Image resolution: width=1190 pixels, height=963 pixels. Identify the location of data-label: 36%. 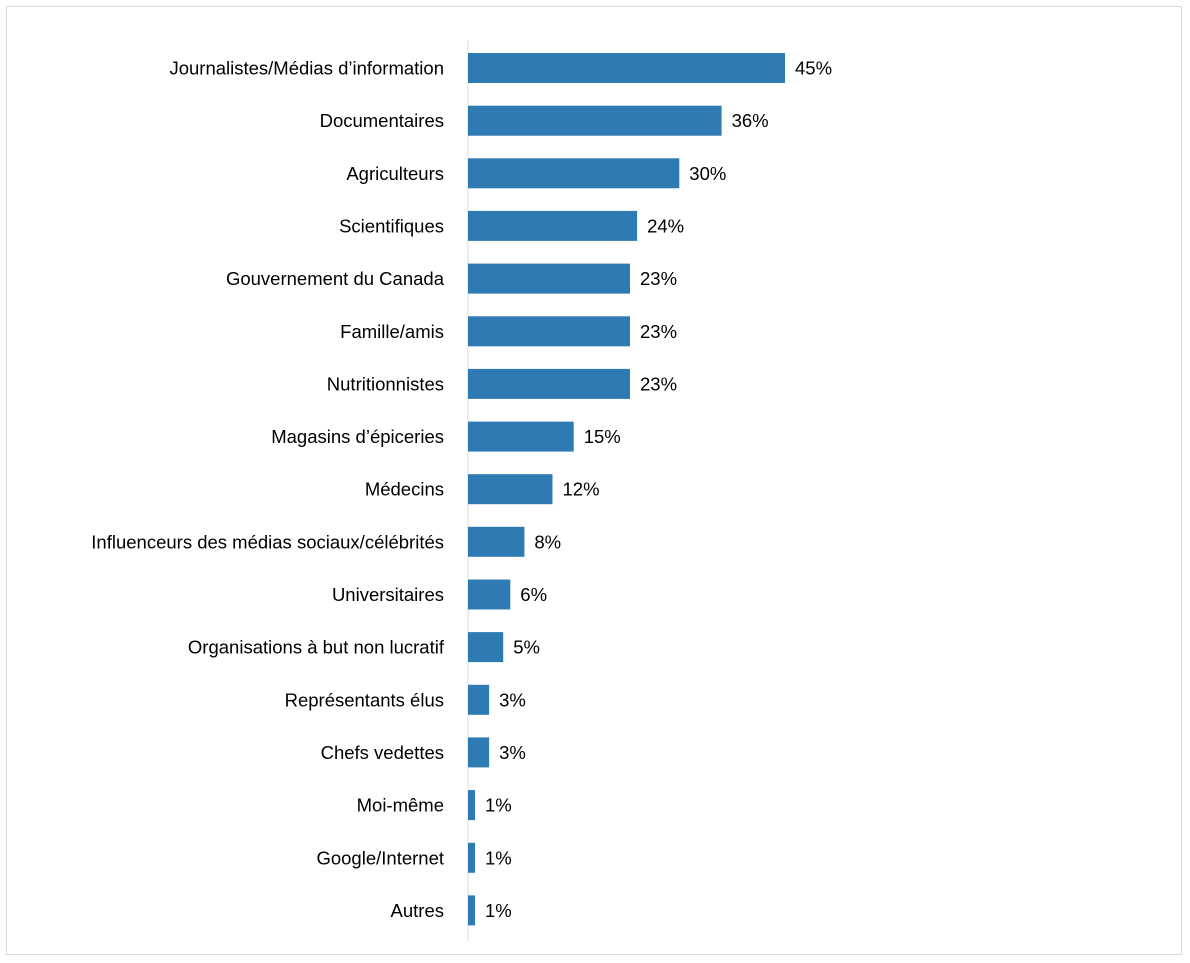
(750, 120).